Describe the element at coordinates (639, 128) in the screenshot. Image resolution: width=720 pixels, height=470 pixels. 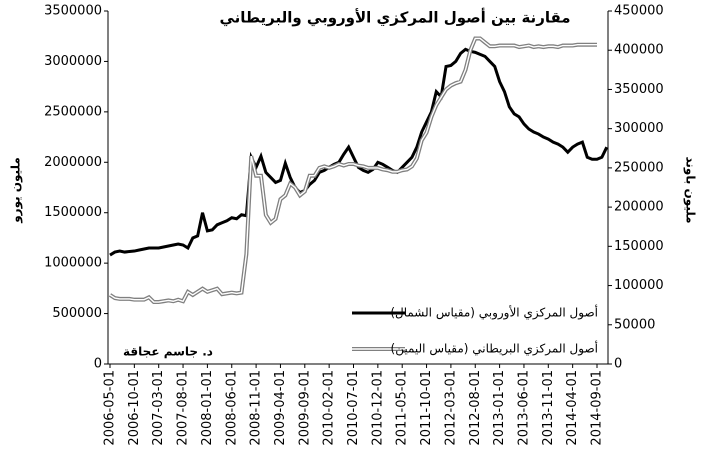
I see `y2-tick-label: 300000` at that location.